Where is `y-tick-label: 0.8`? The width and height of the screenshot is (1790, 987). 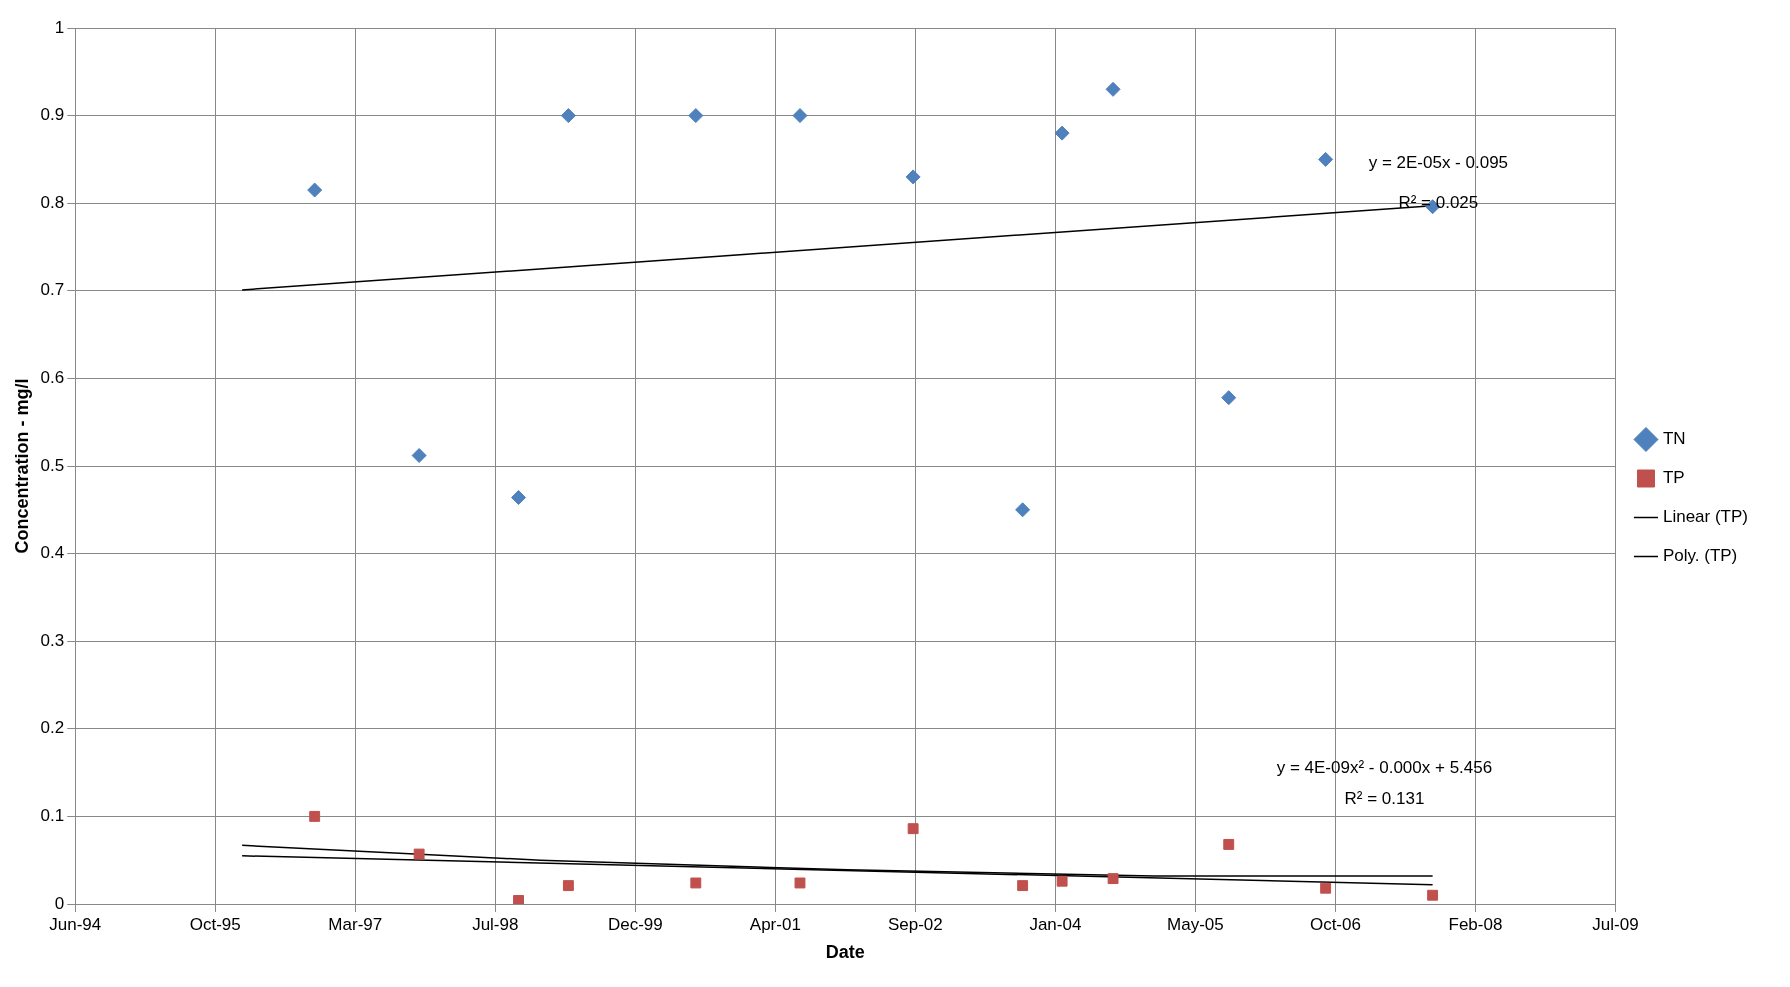 y-tick-label: 0.8 is located at coordinates (52, 202).